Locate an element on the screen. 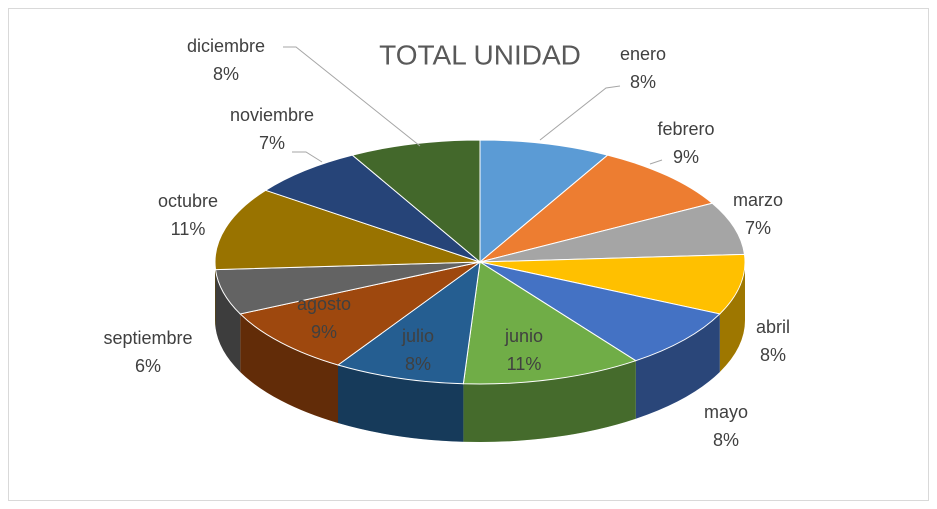 Image resolution: width=937 pixels, height=509 pixels. data-label-name: enero is located at coordinates (643, 54).